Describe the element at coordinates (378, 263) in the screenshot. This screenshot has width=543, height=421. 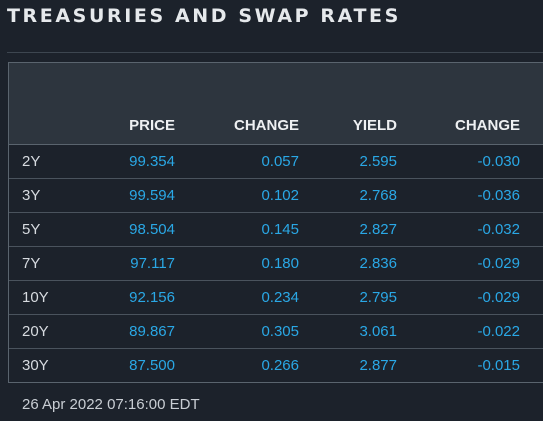
I see `yield-cell: 2.836` at that location.